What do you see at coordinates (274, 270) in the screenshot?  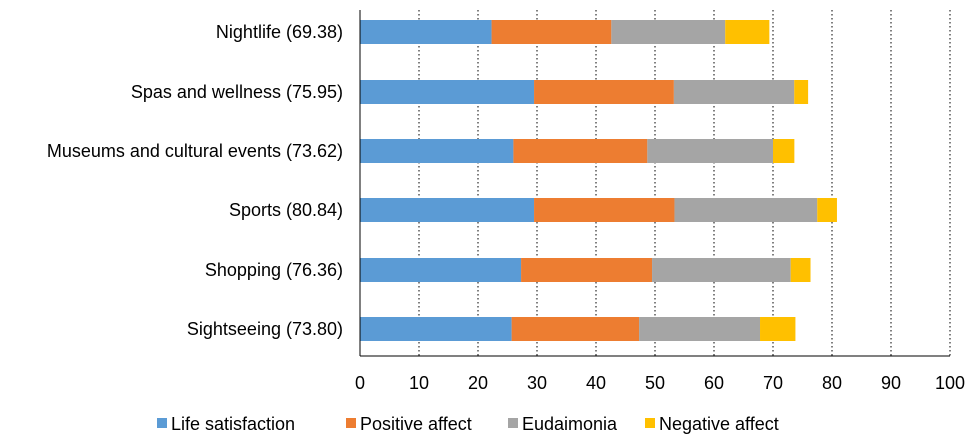 I see `category-label: Shopping (76.36)` at bounding box center [274, 270].